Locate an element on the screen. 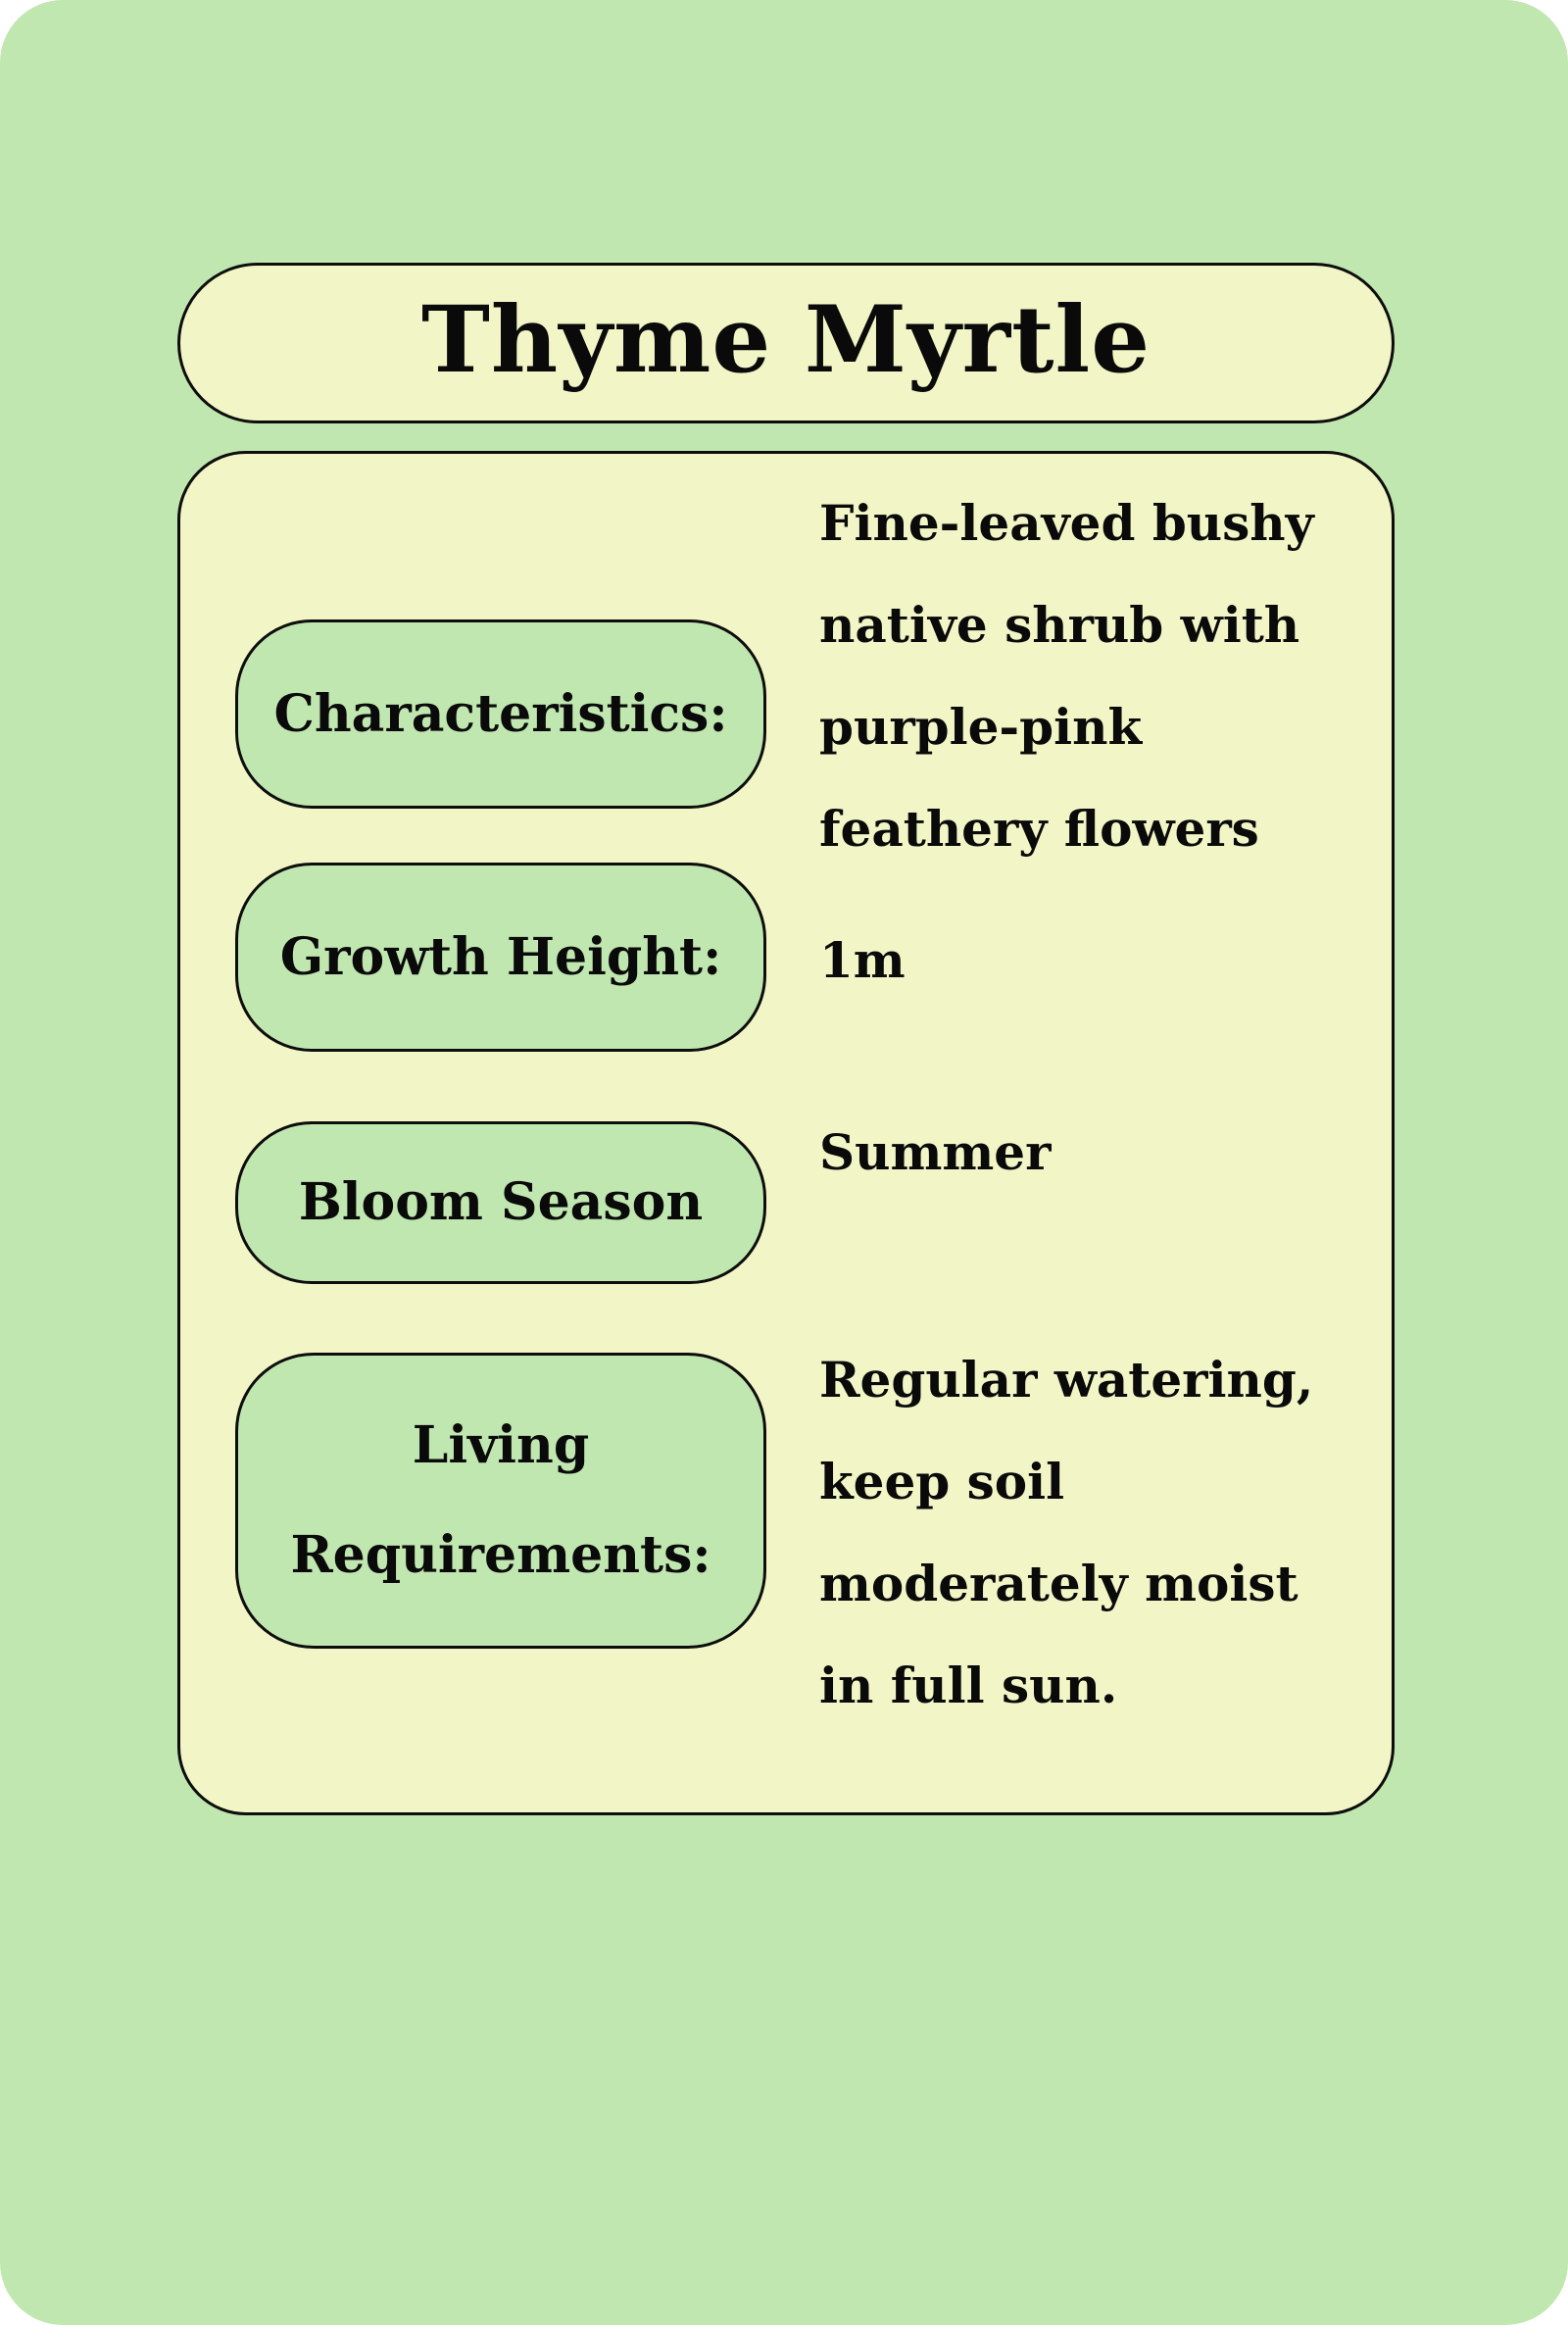  label-growth-height: Growth Height: is located at coordinates (500, 957).